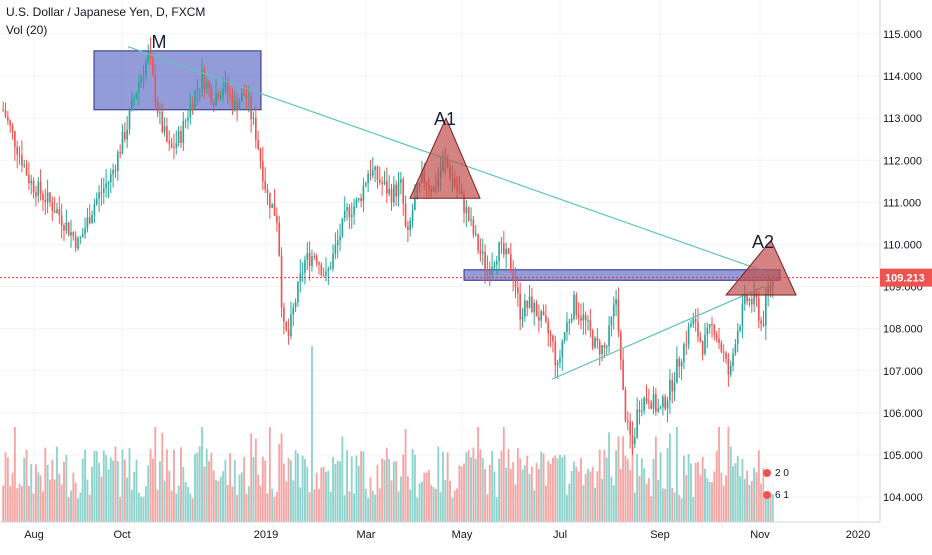 The image size is (932, 555). I want to click on annotation-a2: A2, so click(763, 242).